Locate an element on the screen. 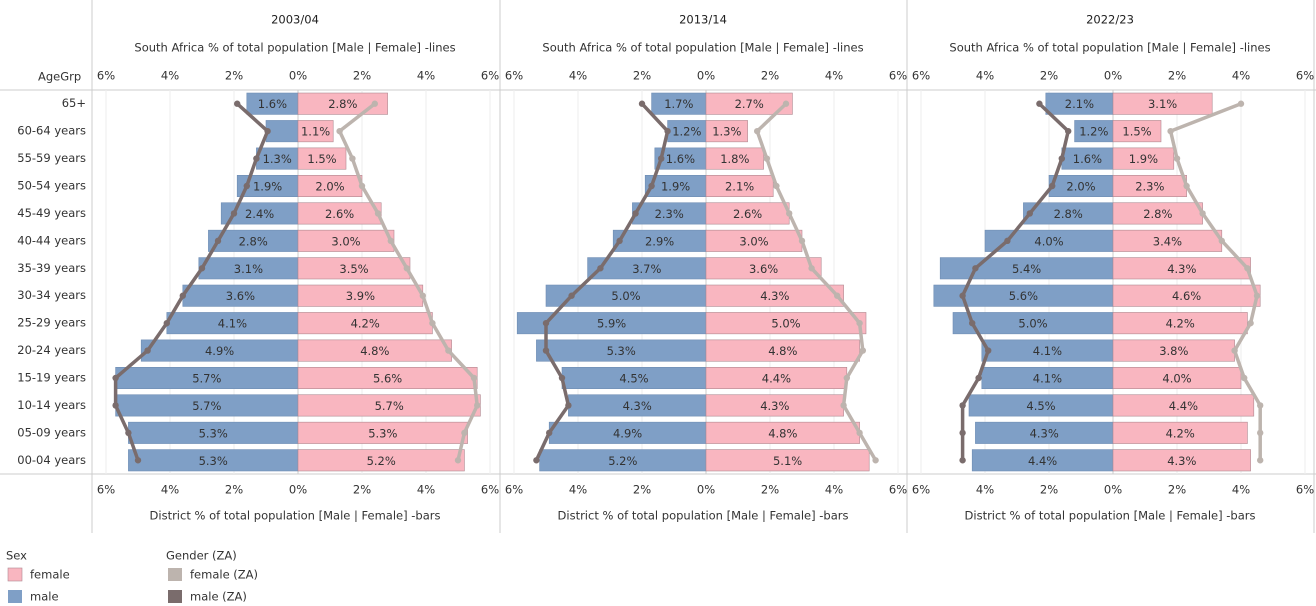  data-label: 2.8% is located at coordinates (253, 241).